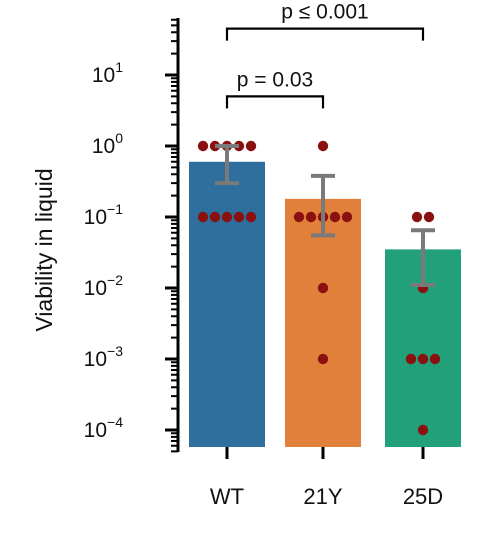  What do you see at coordinates (275, 79) in the screenshot?
I see `significance-label: p = 0.03` at bounding box center [275, 79].